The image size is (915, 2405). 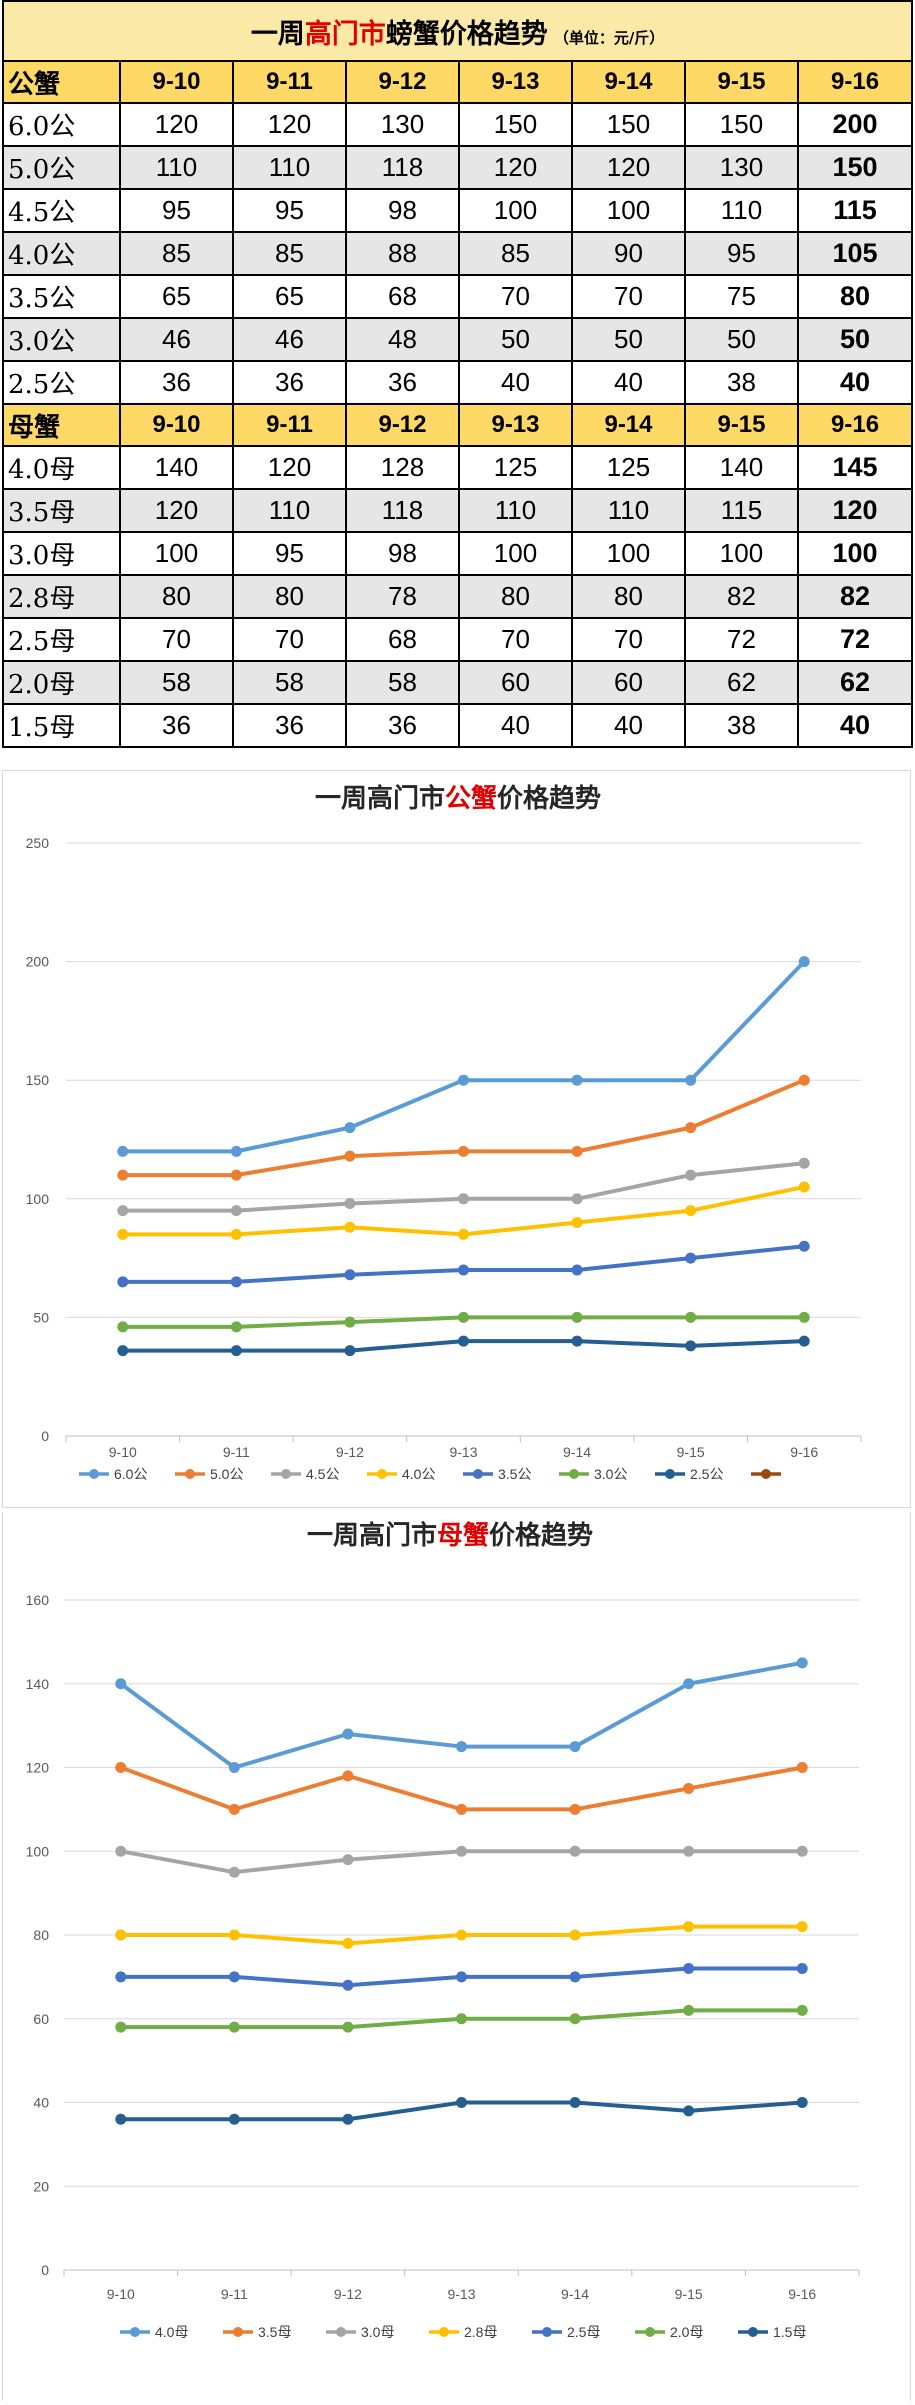 I want to click on x-tick-label: 9-10, so click(x=123, y=1452).